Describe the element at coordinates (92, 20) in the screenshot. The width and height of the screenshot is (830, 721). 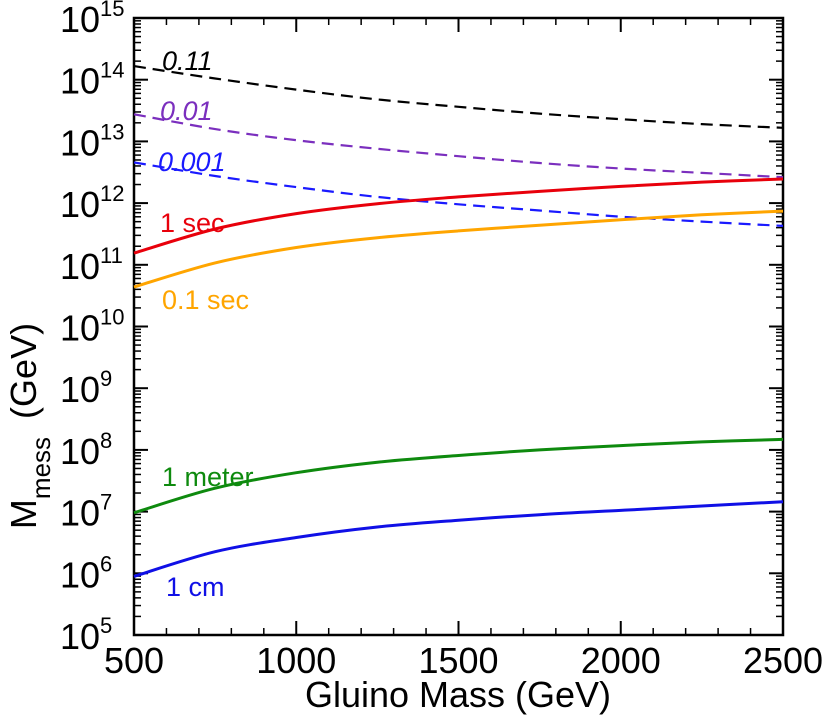
I see `y-tick-label: 10¹⁵` at that location.